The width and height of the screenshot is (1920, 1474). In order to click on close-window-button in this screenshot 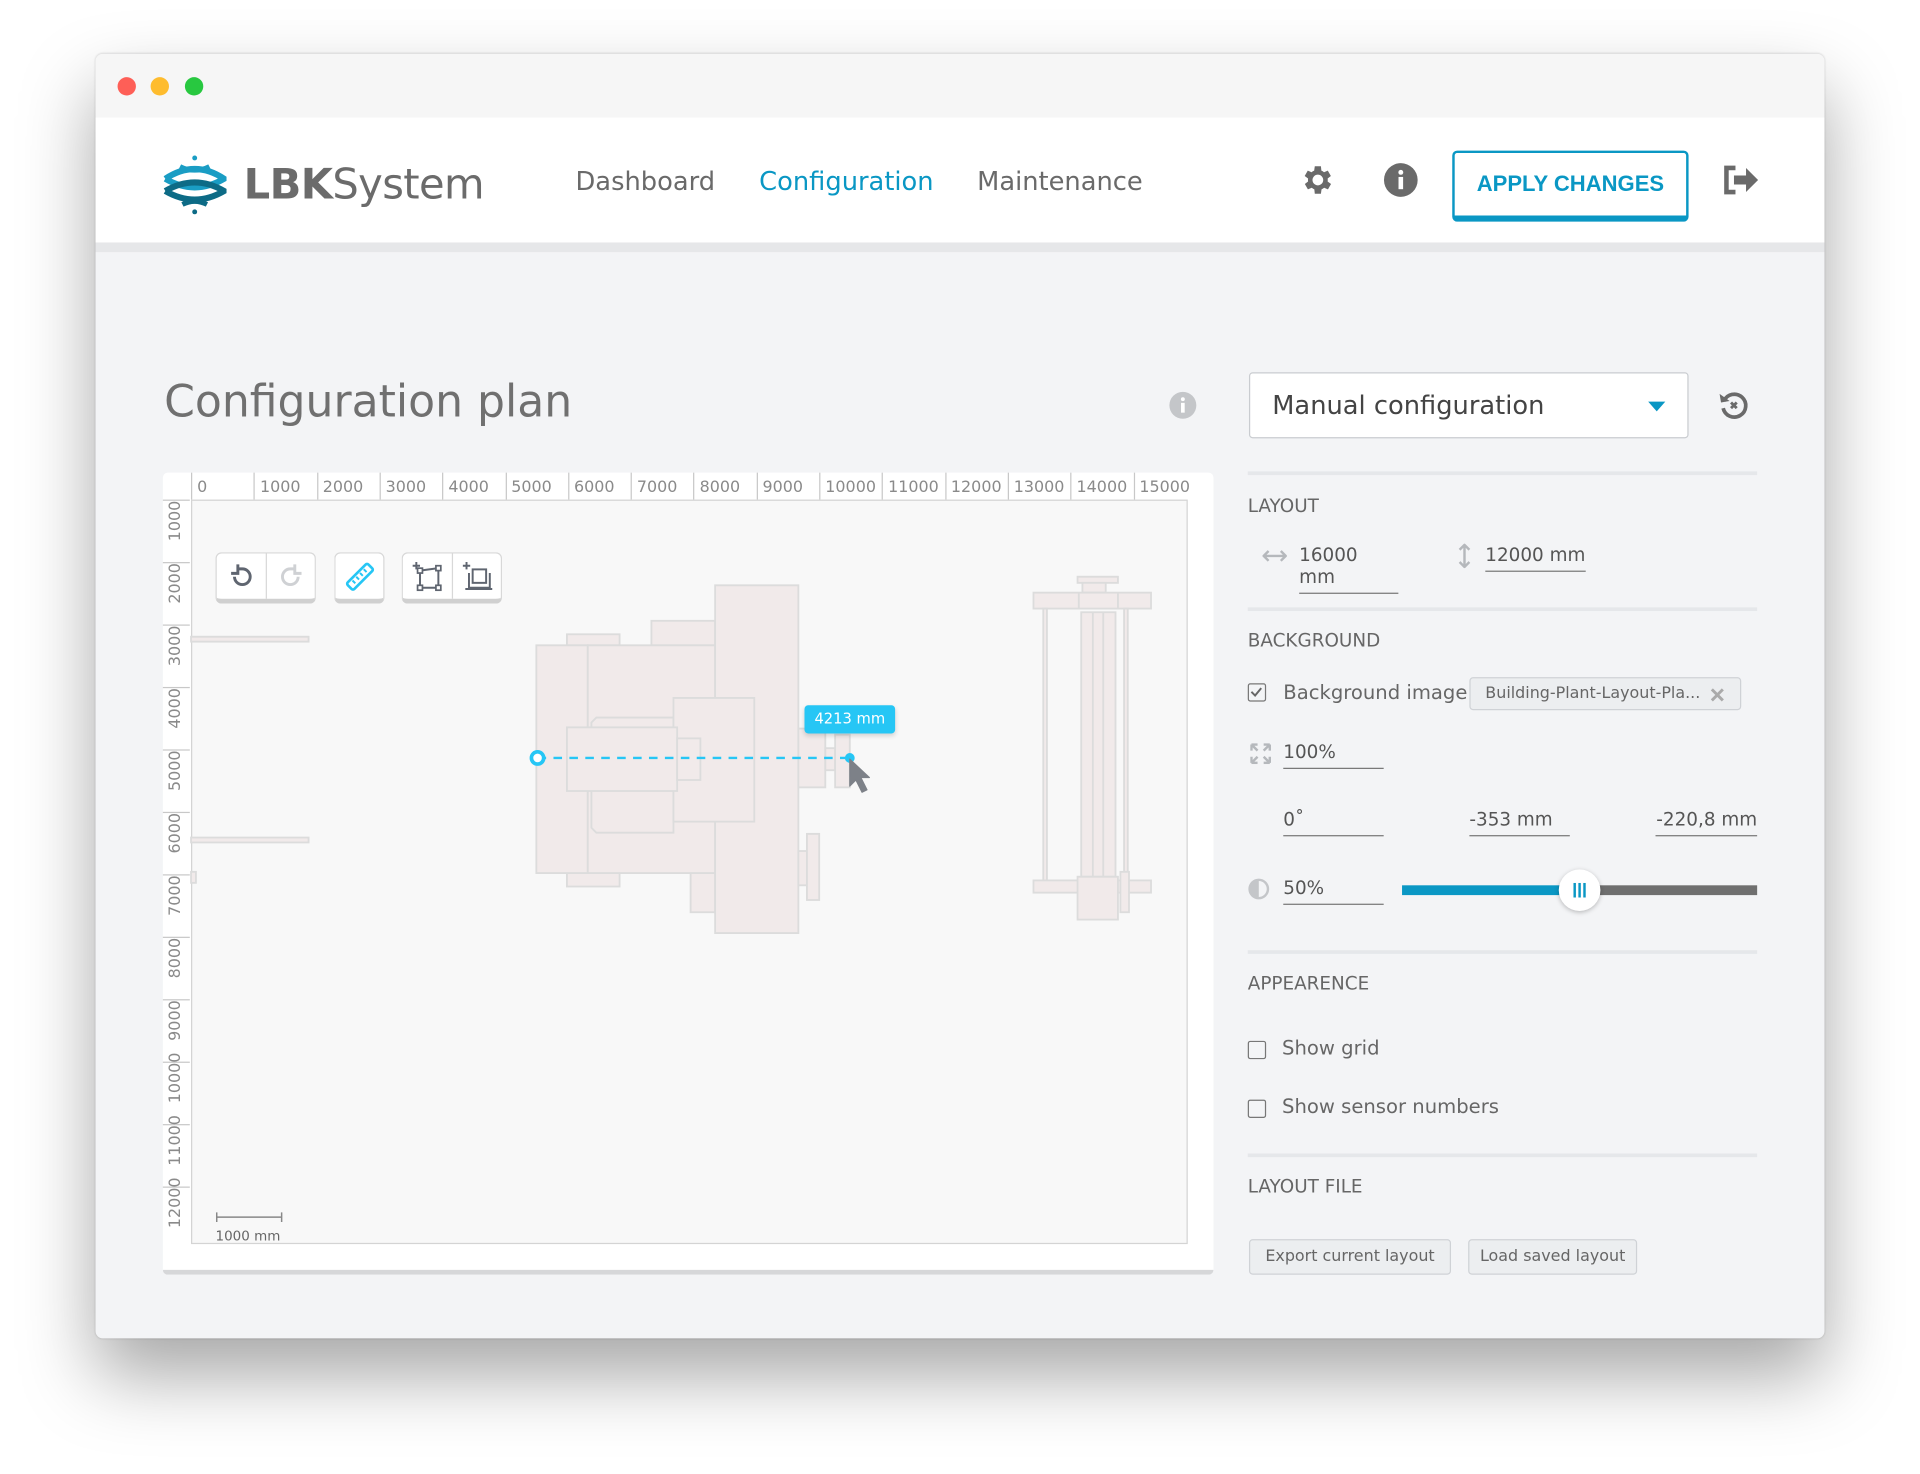, I will do `click(126, 86)`.